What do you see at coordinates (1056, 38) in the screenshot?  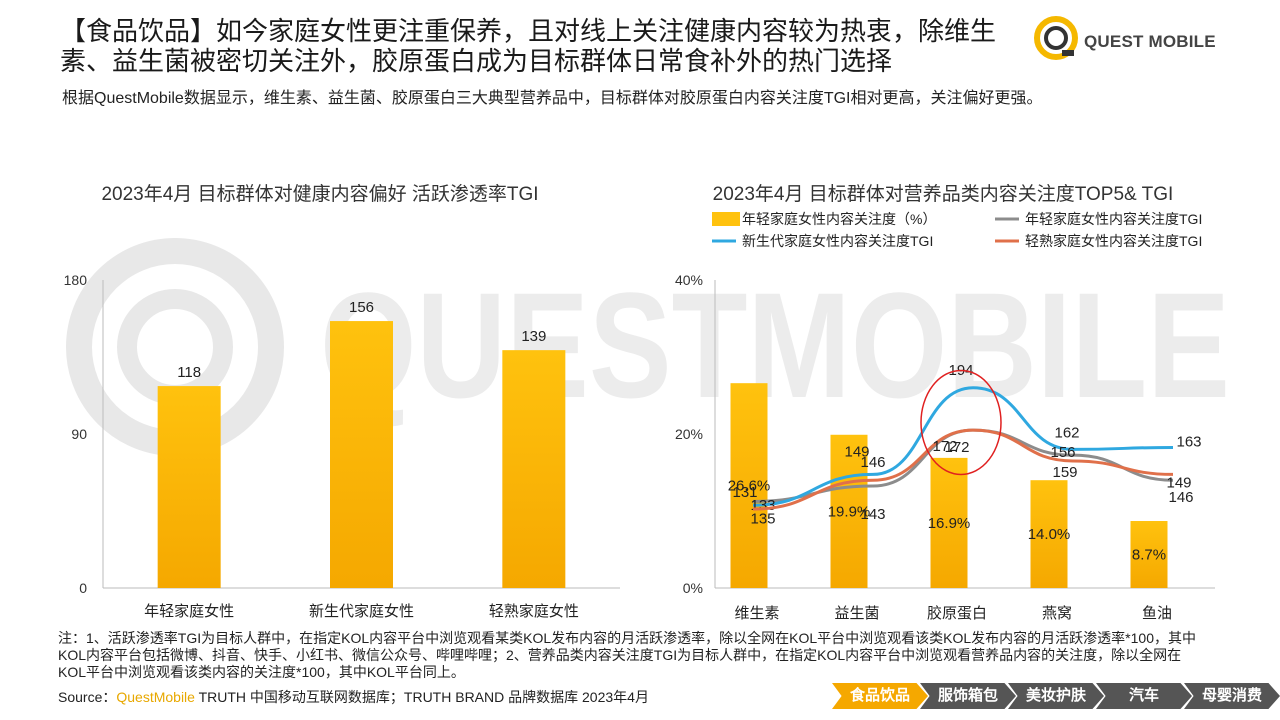 I see `logo-mark-icon` at bounding box center [1056, 38].